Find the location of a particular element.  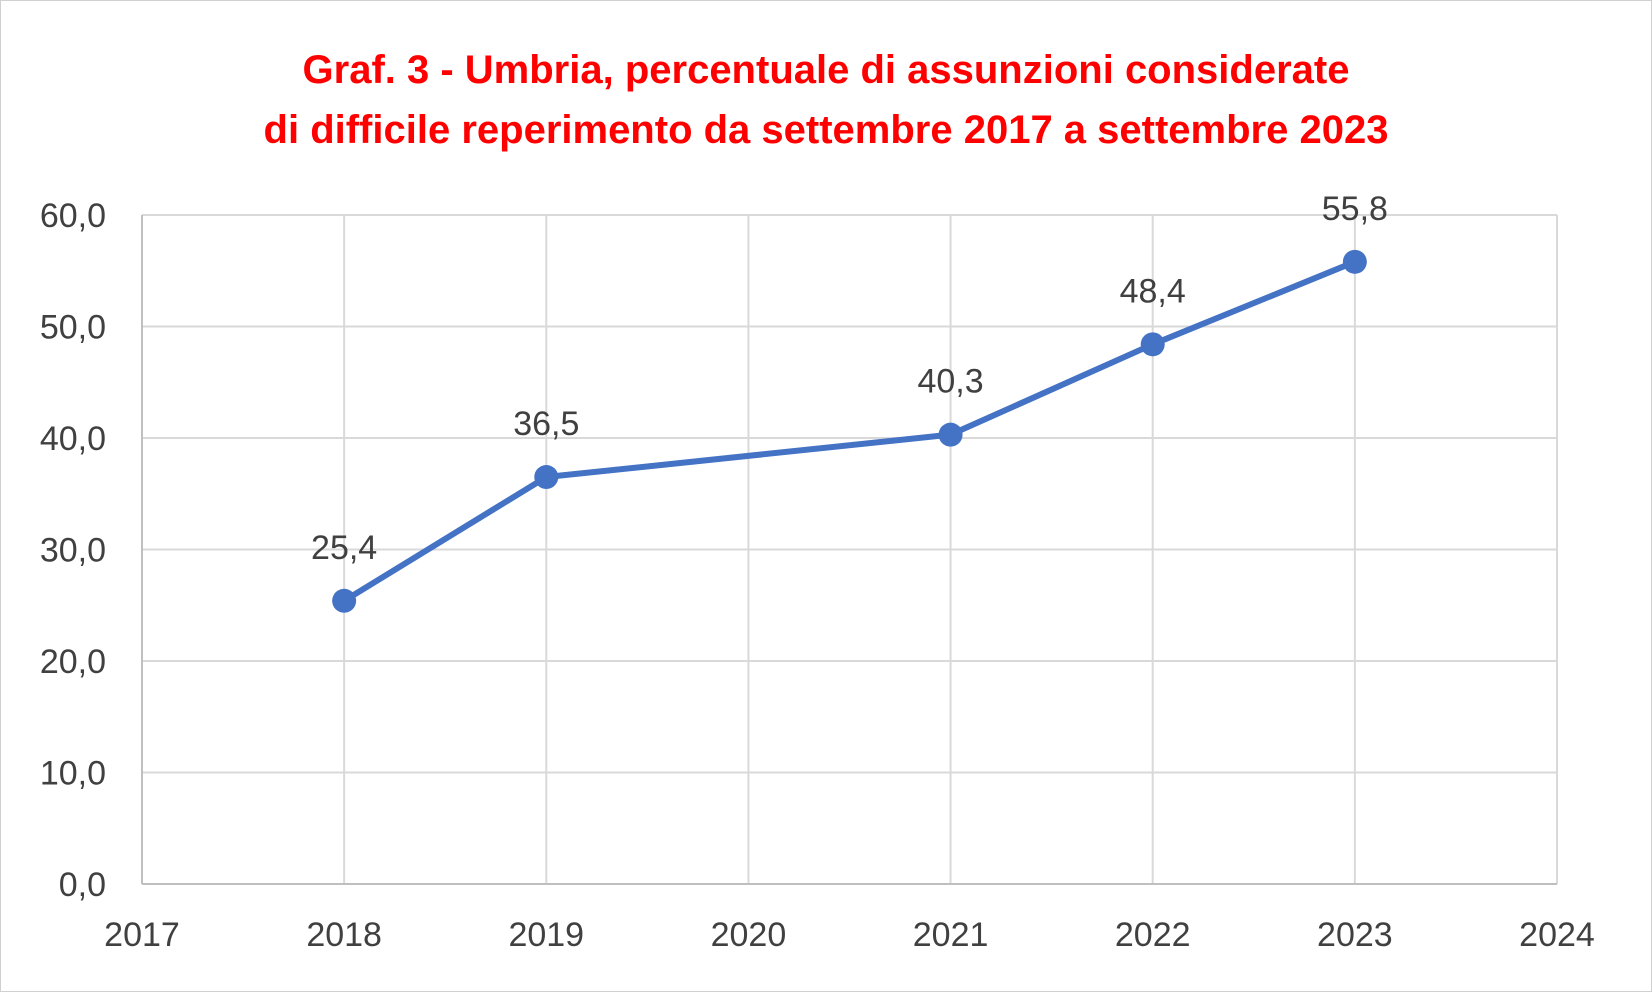

x-tick-label: 2020 is located at coordinates (749, 935).